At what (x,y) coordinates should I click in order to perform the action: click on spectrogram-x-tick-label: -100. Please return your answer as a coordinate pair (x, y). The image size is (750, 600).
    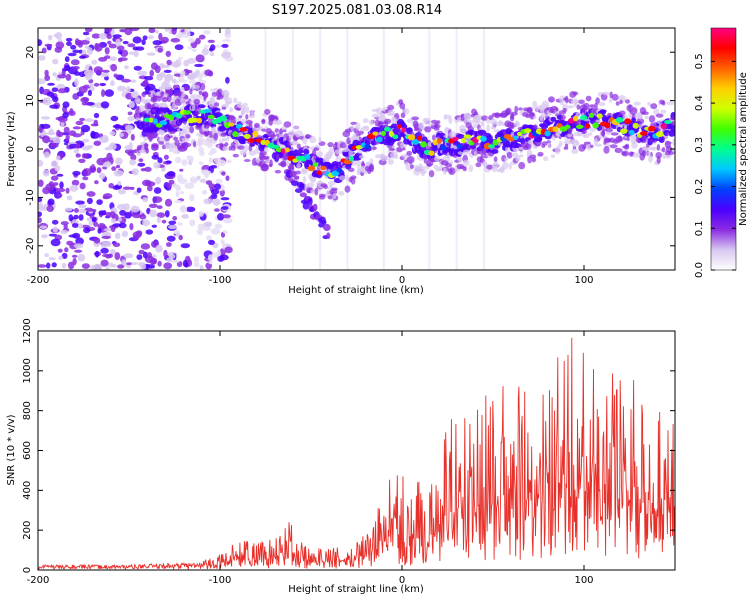
    Looking at the image, I should click on (220, 280).